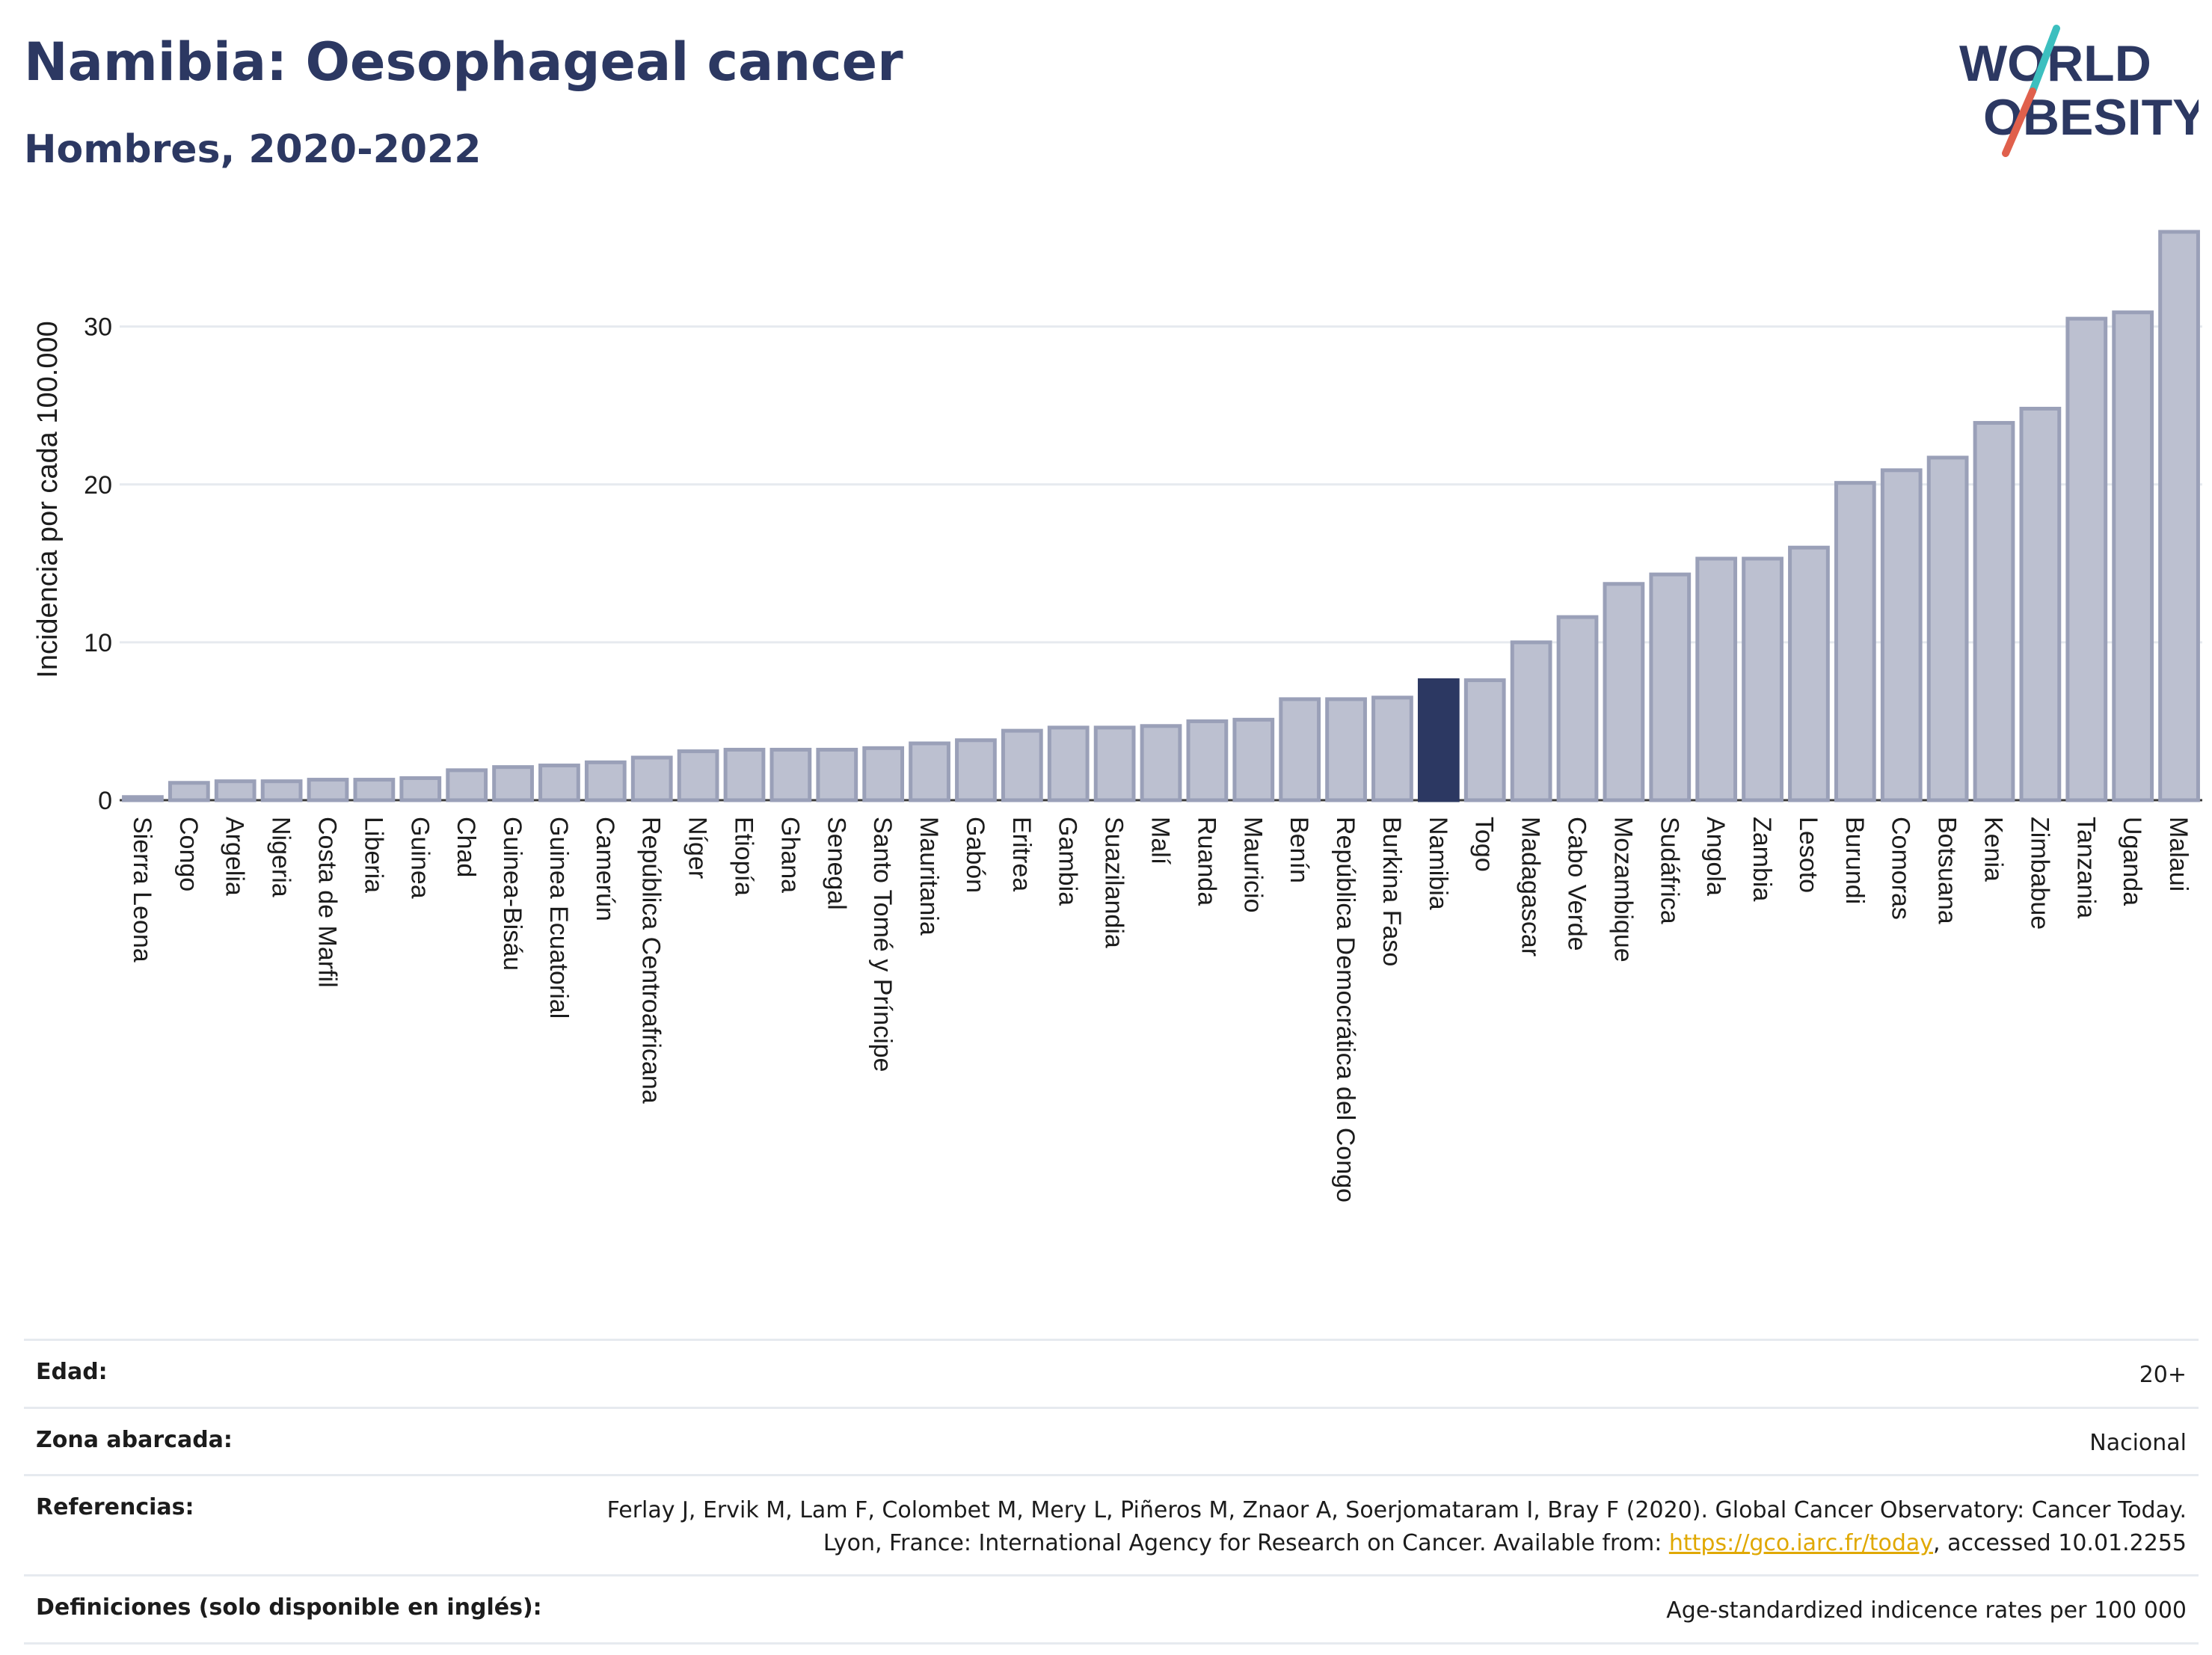 Image resolution: width=2212 pixels, height=1655 pixels. I want to click on bar-malí, so click(1161, 763).